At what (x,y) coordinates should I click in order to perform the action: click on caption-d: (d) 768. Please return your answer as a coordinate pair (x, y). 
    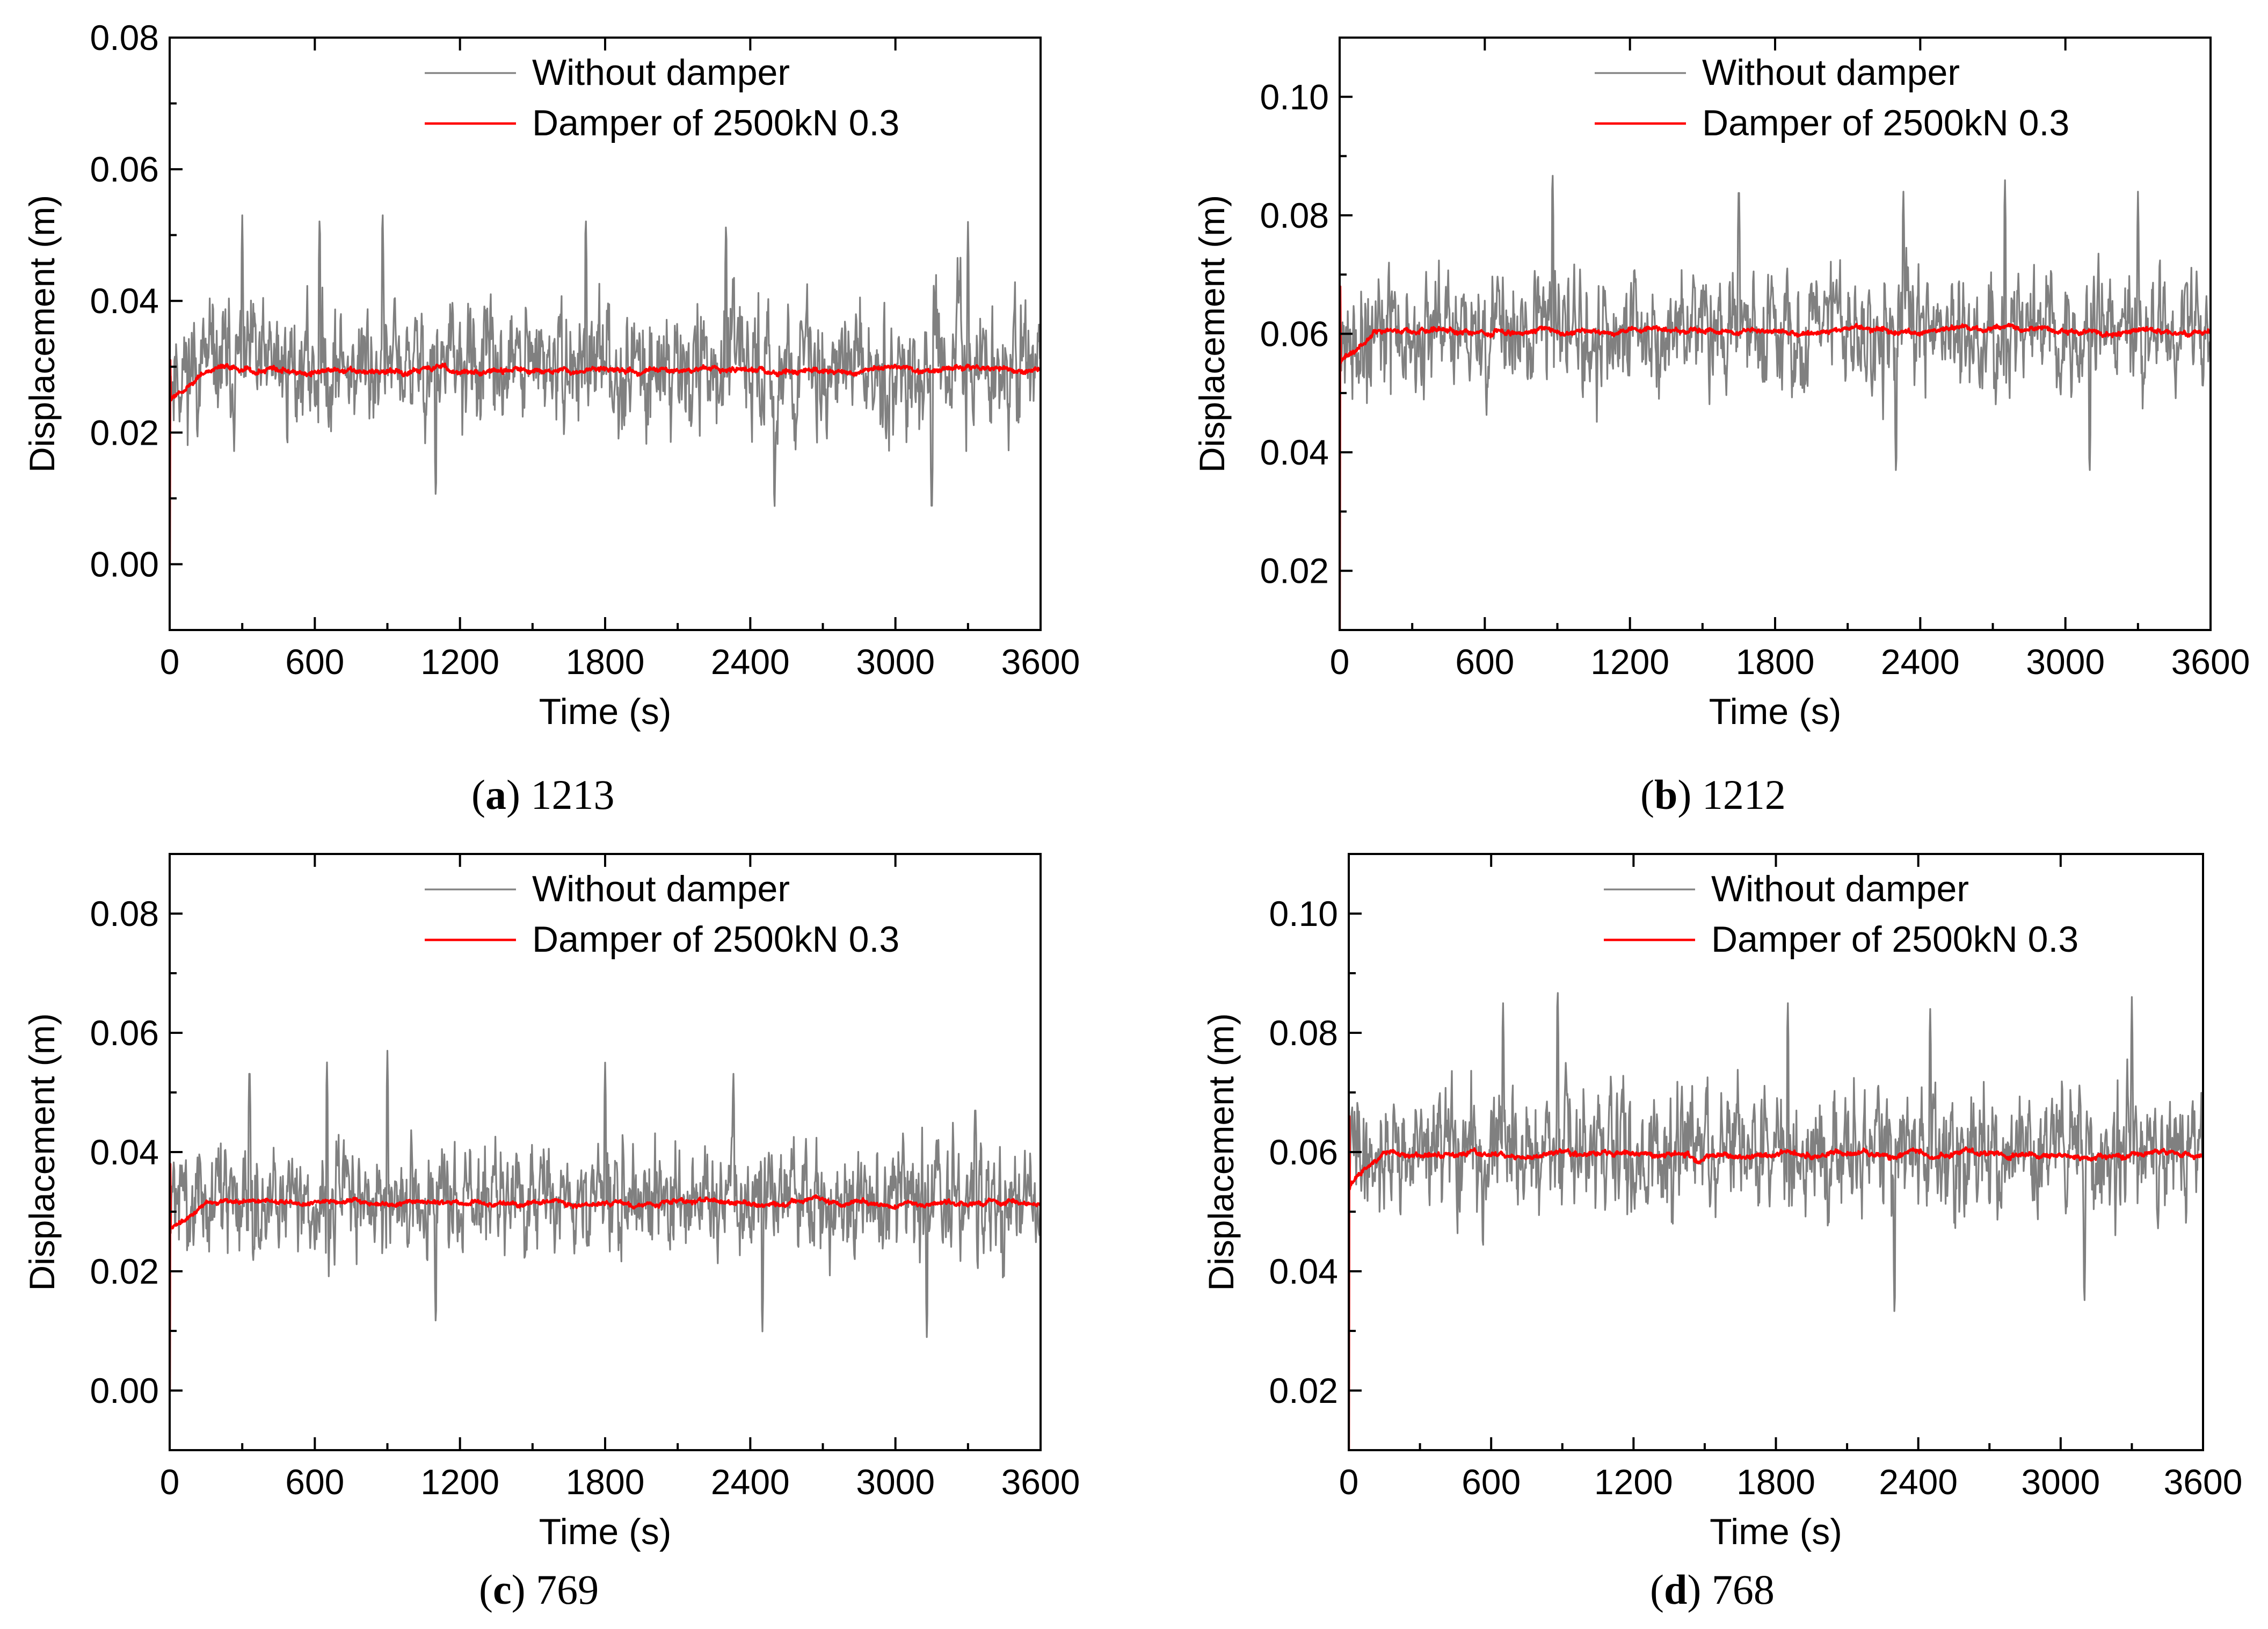
    Looking at the image, I should click on (1712, 1590).